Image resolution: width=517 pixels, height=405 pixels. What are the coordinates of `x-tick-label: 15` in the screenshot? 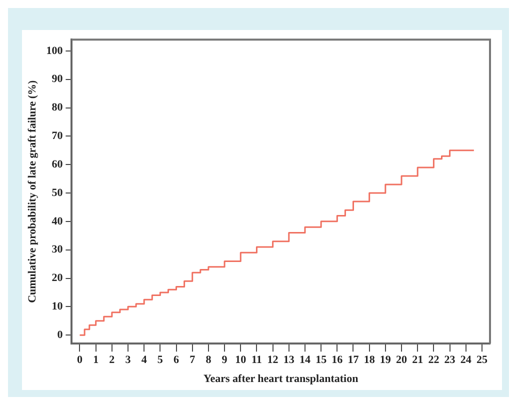 It's located at (322, 360).